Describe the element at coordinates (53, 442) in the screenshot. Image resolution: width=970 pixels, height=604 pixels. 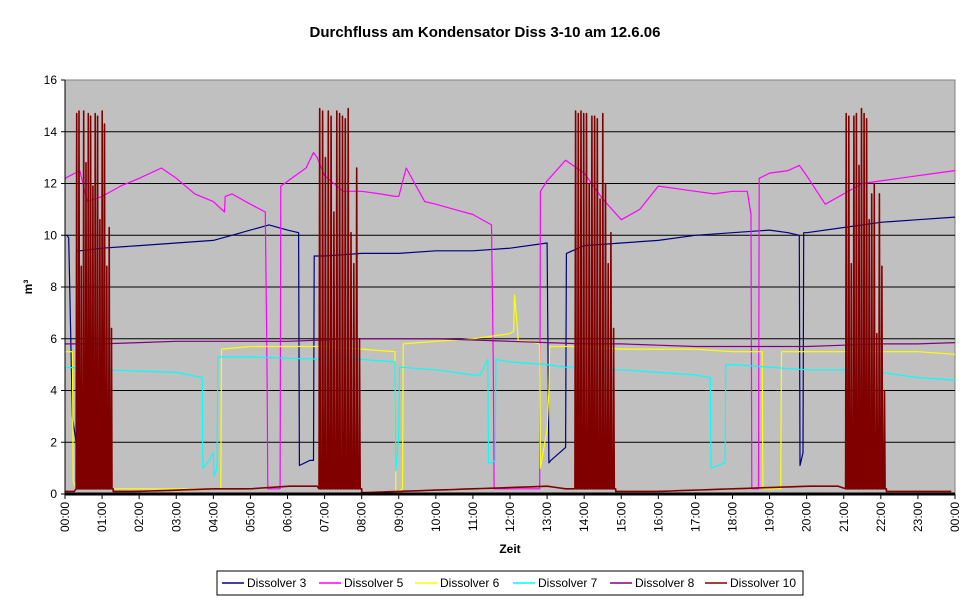
I see `y-tick-label: 2` at that location.